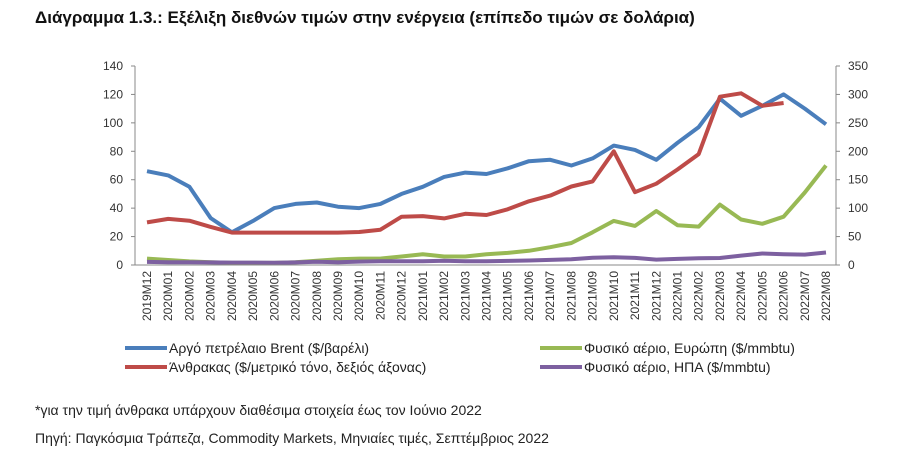  I want to click on x-tick-label: 2021M10, so click(614, 296).